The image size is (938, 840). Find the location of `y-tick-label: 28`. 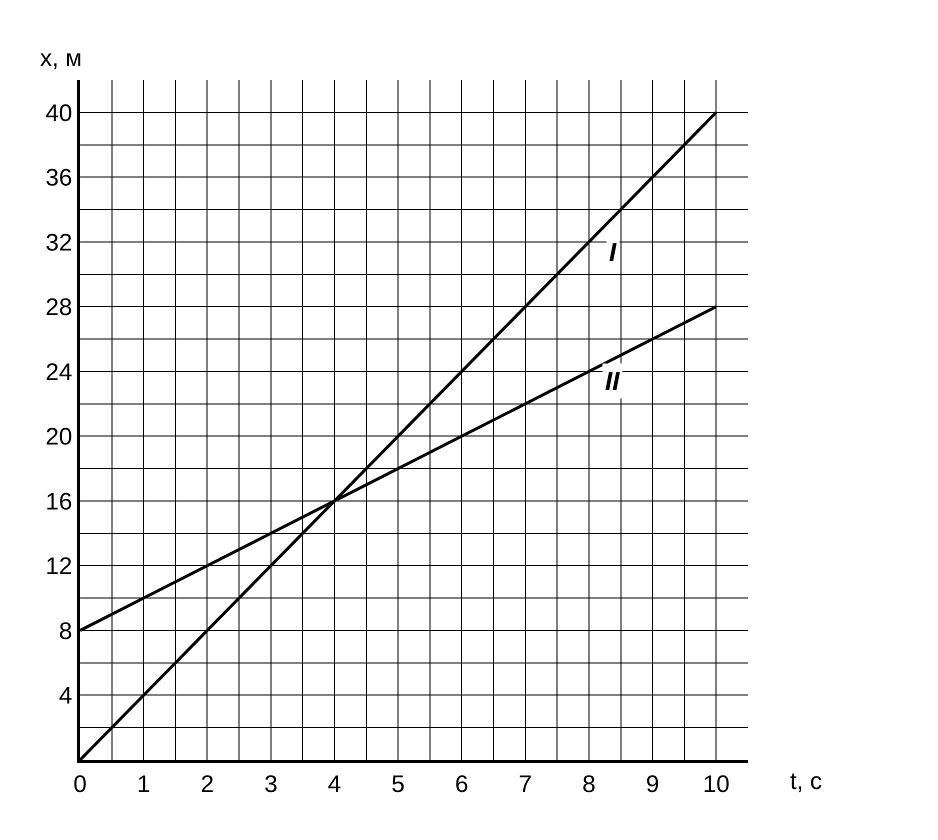

y-tick-label: 28 is located at coordinates (58, 308).